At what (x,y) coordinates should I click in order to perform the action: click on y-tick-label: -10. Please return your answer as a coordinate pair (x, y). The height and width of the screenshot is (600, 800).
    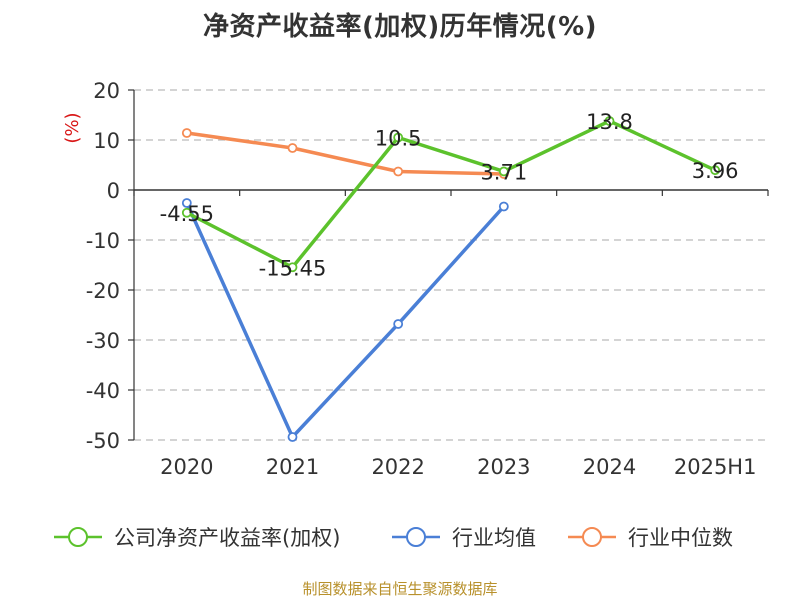
    Looking at the image, I should click on (103, 241).